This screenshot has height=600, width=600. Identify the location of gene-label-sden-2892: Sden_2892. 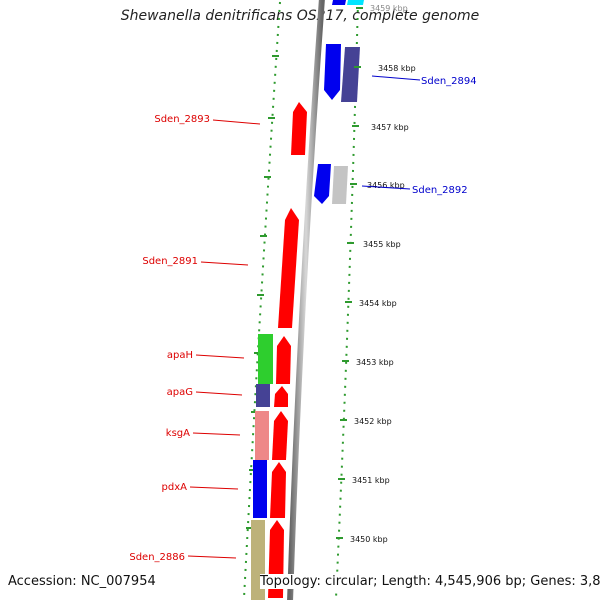
(440, 190).